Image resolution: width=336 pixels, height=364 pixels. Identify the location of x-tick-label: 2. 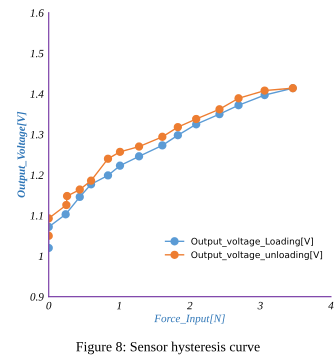
(189, 306).